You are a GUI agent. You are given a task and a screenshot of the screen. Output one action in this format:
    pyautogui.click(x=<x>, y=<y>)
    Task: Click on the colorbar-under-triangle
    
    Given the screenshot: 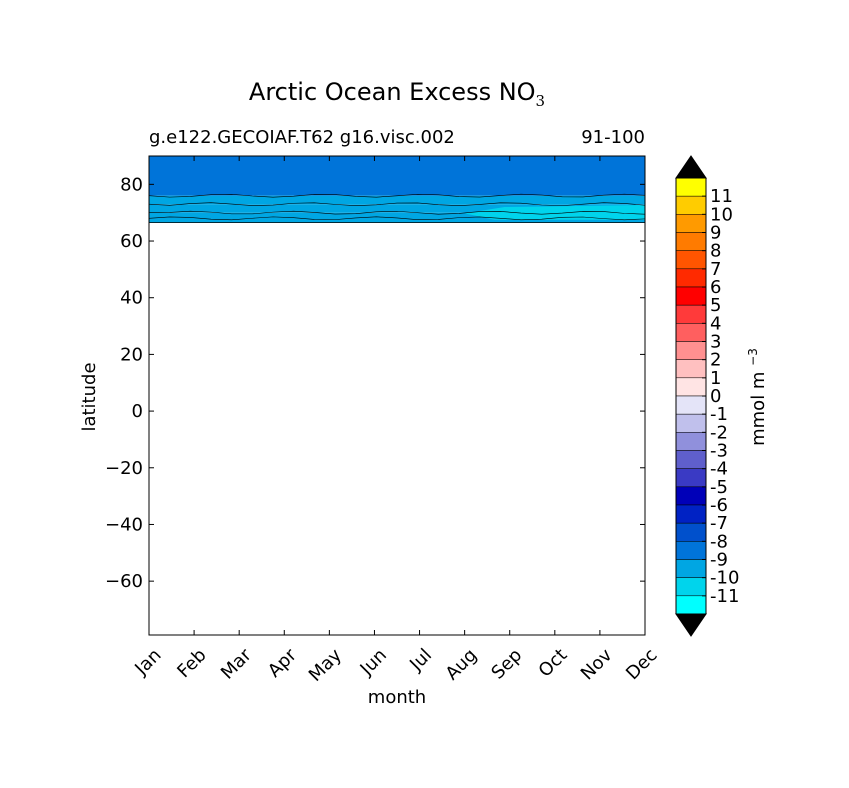 What is the action you would take?
    pyautogui.click(x=691, y=625)
    